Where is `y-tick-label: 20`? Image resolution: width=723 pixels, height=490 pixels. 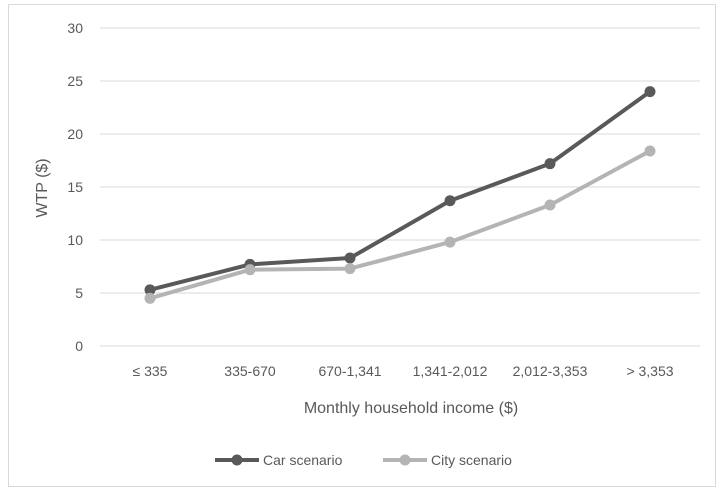
y-tick-label: 20 is located at coordinates (75, 134).